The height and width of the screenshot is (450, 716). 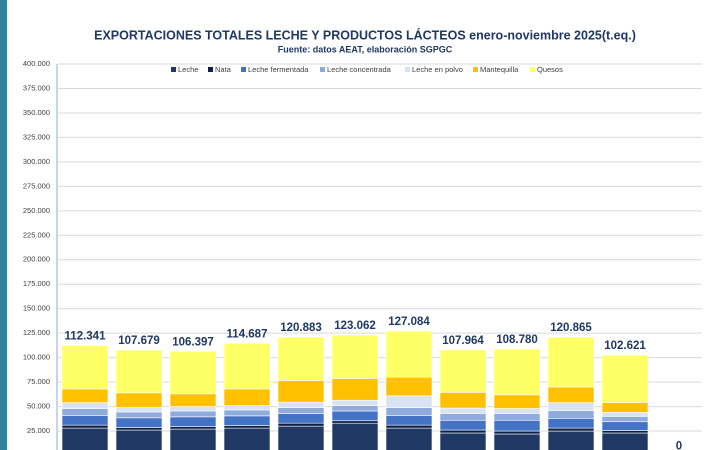 What do you see at coordinates (36, 234) in the screenshot?
I see `y-tick-label: 225.000` at bounding box center [36, 234].